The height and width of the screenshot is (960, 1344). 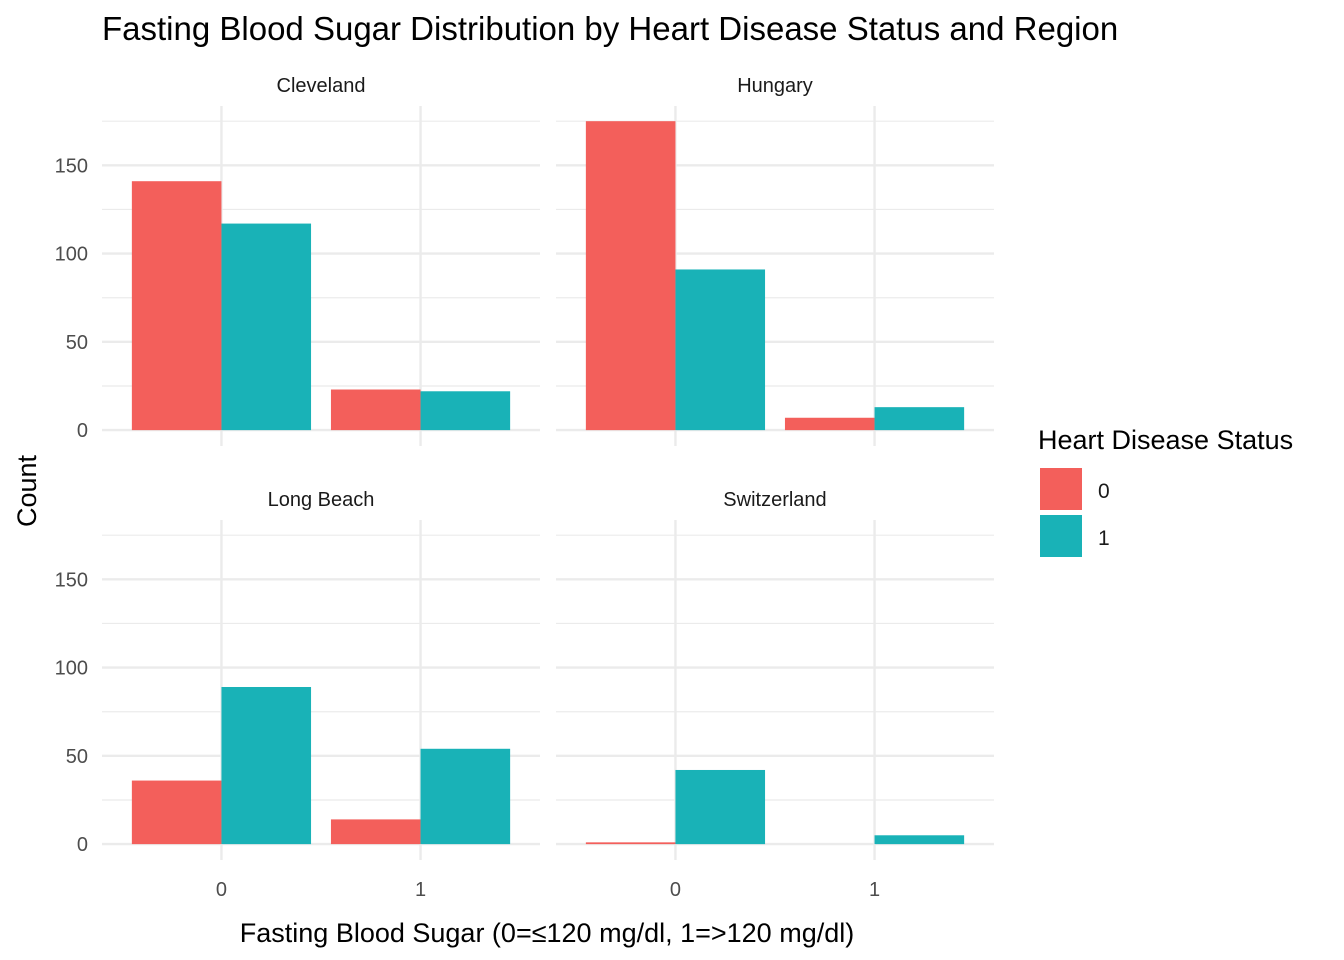 I want to click on bar-long-beach-fbs1-status0, so click(x=375, y=832).